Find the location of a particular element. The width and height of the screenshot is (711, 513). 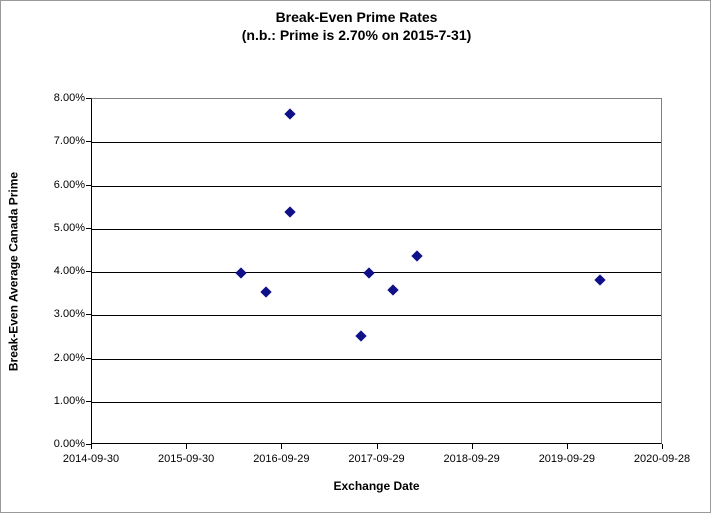

y-tick-label: 6.00% is located at coordinates (69, 184).